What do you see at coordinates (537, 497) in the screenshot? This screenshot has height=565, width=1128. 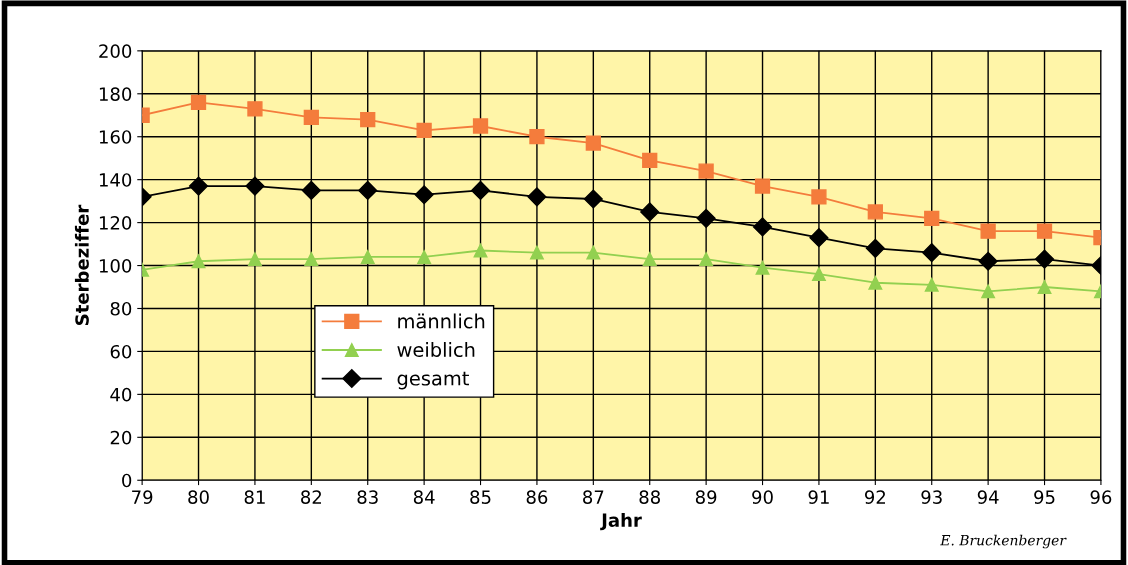 I see `x-tick-label: 86` at bounding box center [537, 497].